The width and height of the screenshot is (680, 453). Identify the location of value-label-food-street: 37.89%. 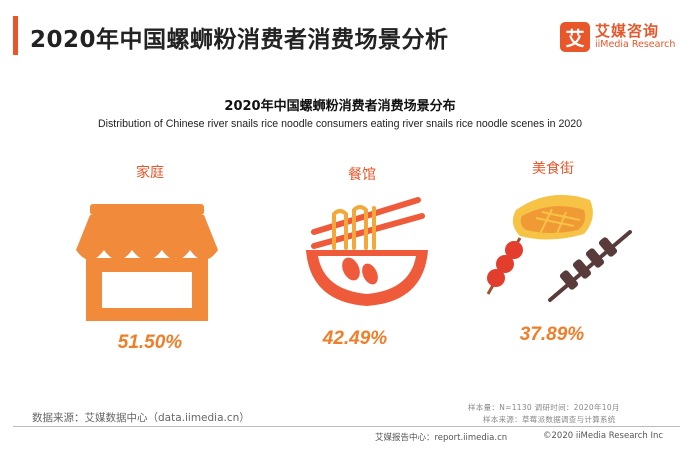
(552, 334).